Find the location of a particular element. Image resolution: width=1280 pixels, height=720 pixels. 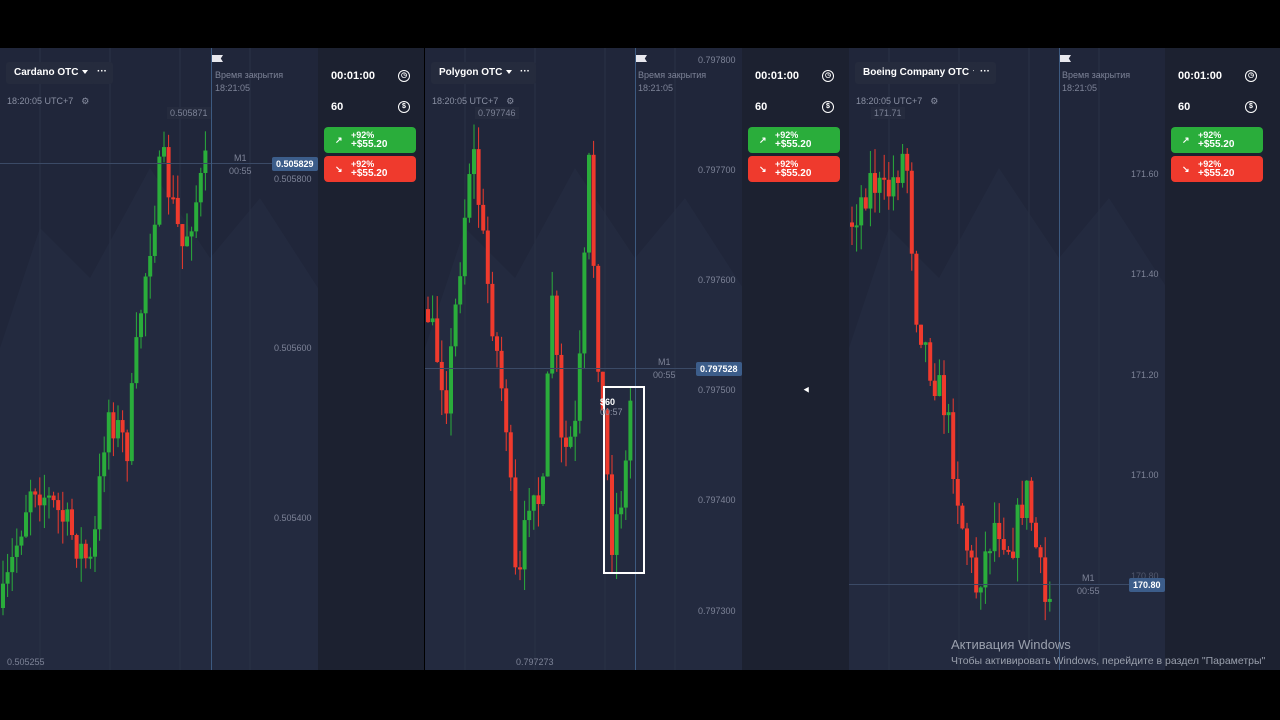

bottom-letterbox is located at coordinates (640, 695).